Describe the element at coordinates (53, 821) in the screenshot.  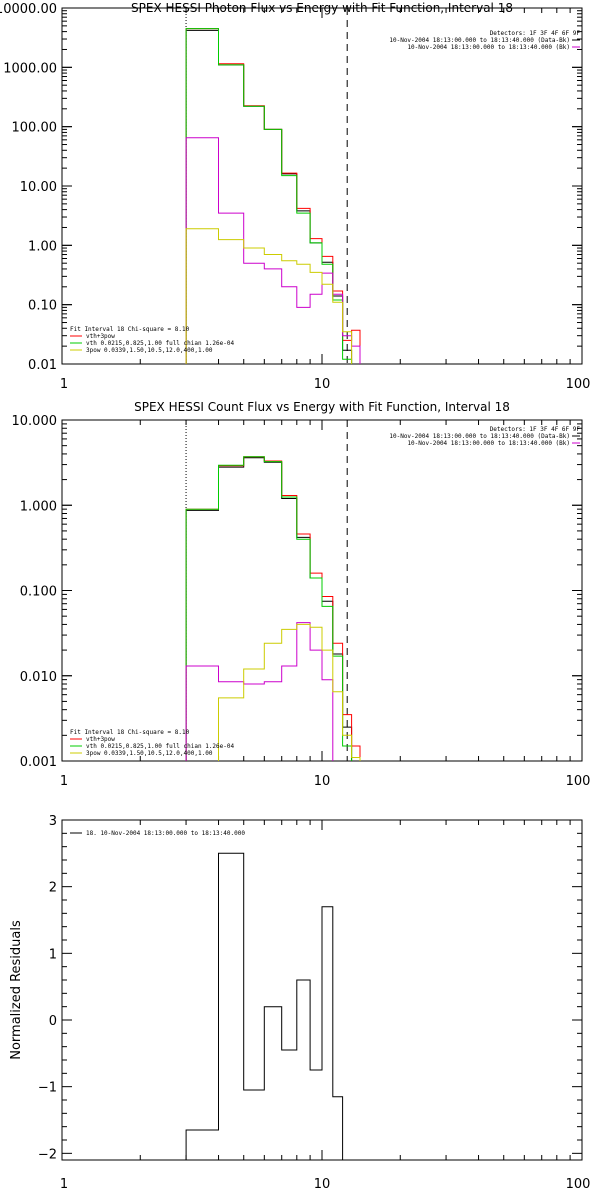
I see `y-tick-label: 3` at that location.